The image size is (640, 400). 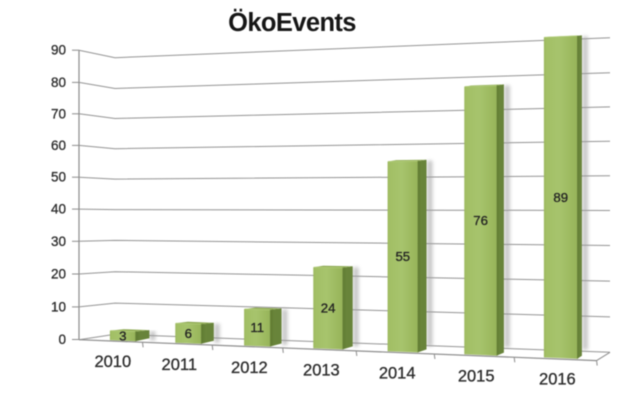 What do you see at coordinates (560, 197) in the screenshot?
I see `svg-text: 89` at bounding box center [560, 197].